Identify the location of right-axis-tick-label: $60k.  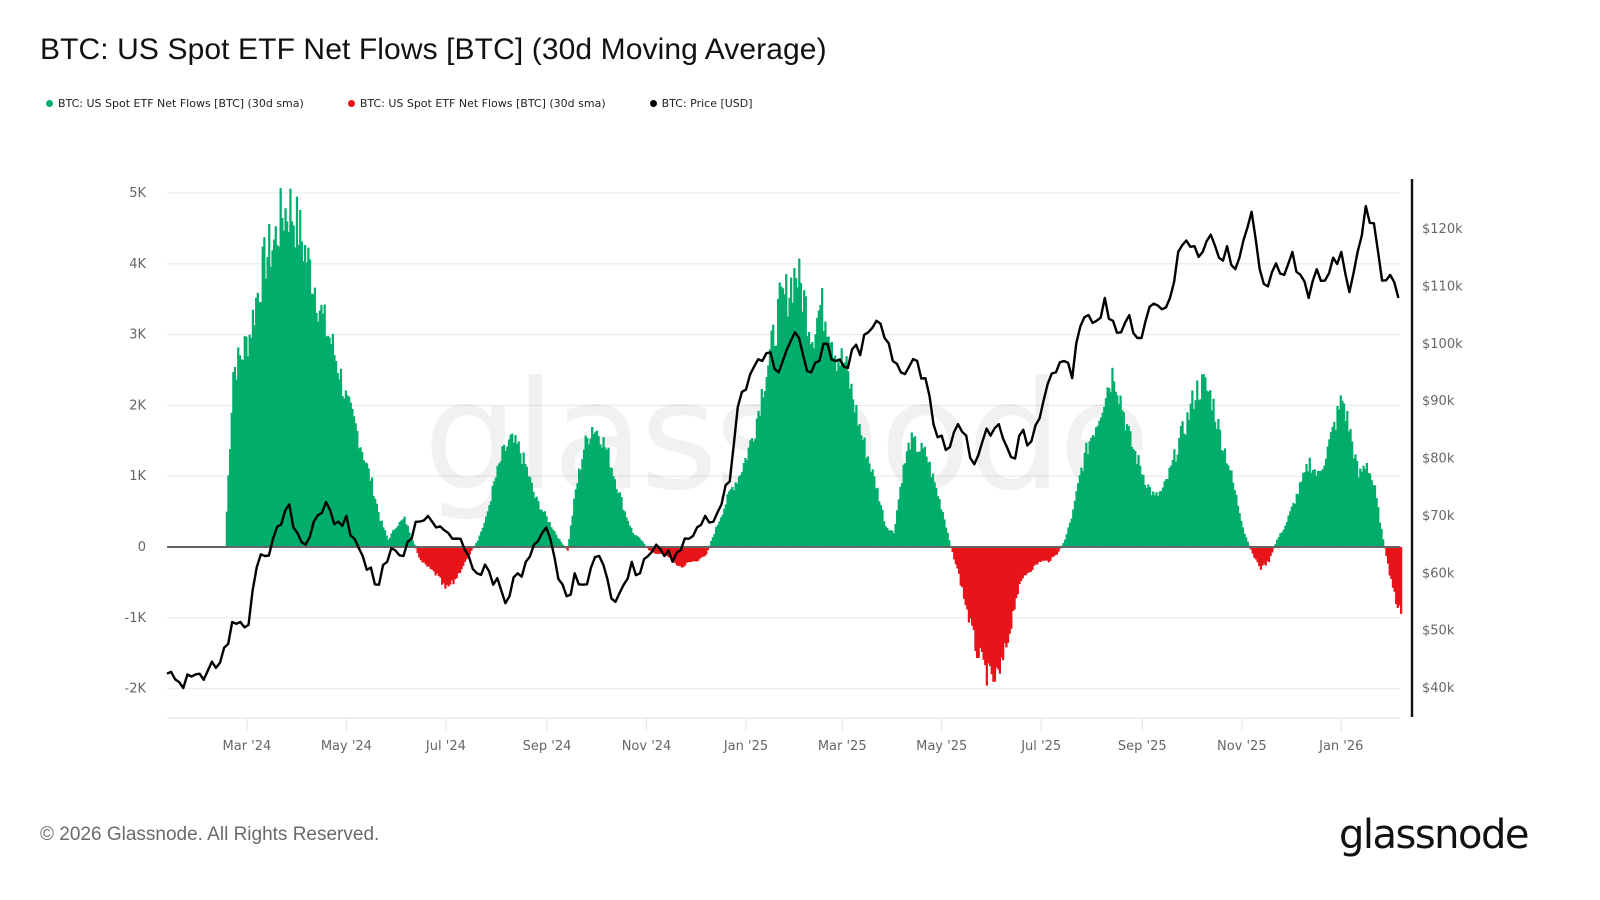
(1438, 573).